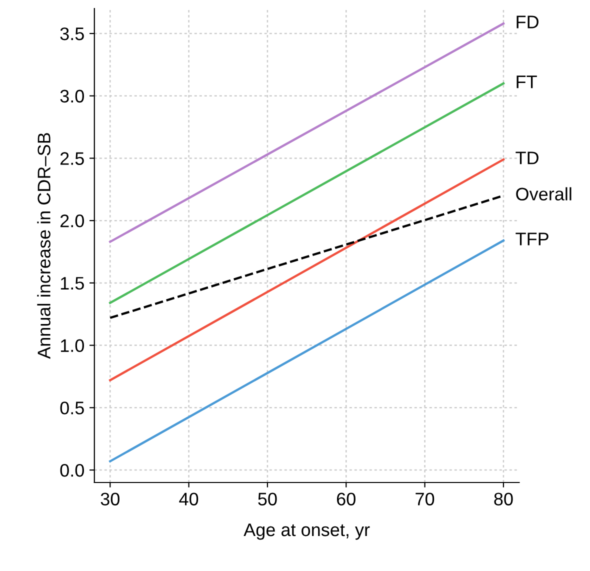 The height and width of the screenshot is (571, 590). Describe the element at coordinates (72, 33) in the screenshot. I see `y-tick-label: 3.5` at that location.